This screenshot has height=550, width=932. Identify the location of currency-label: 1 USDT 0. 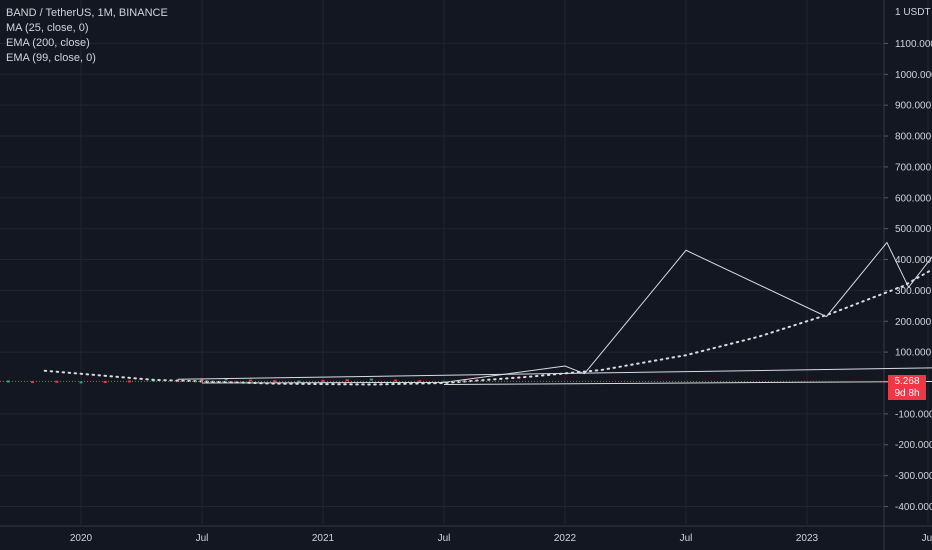
(913, 12).